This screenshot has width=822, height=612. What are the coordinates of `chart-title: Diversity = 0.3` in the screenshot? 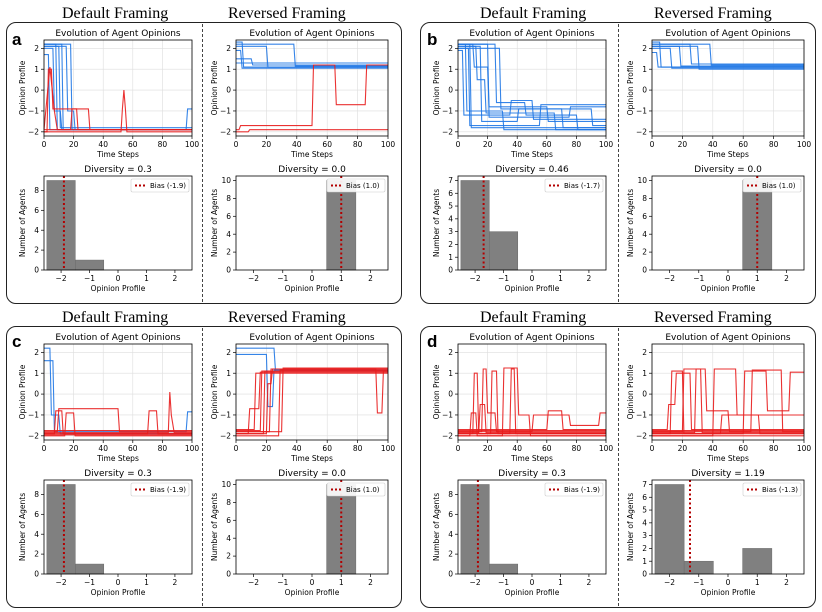 It's located at (118, 170).